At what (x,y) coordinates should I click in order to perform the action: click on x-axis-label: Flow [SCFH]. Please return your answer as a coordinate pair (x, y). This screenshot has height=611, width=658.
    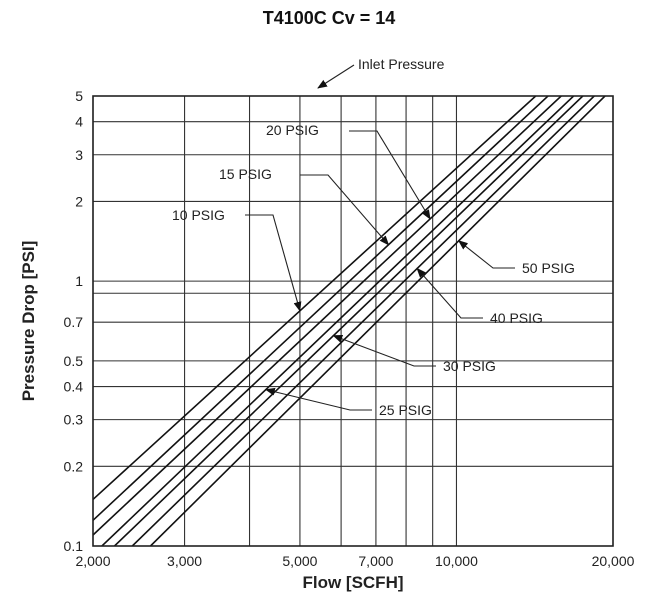
    Looking at the image, I should click on (352, 582).